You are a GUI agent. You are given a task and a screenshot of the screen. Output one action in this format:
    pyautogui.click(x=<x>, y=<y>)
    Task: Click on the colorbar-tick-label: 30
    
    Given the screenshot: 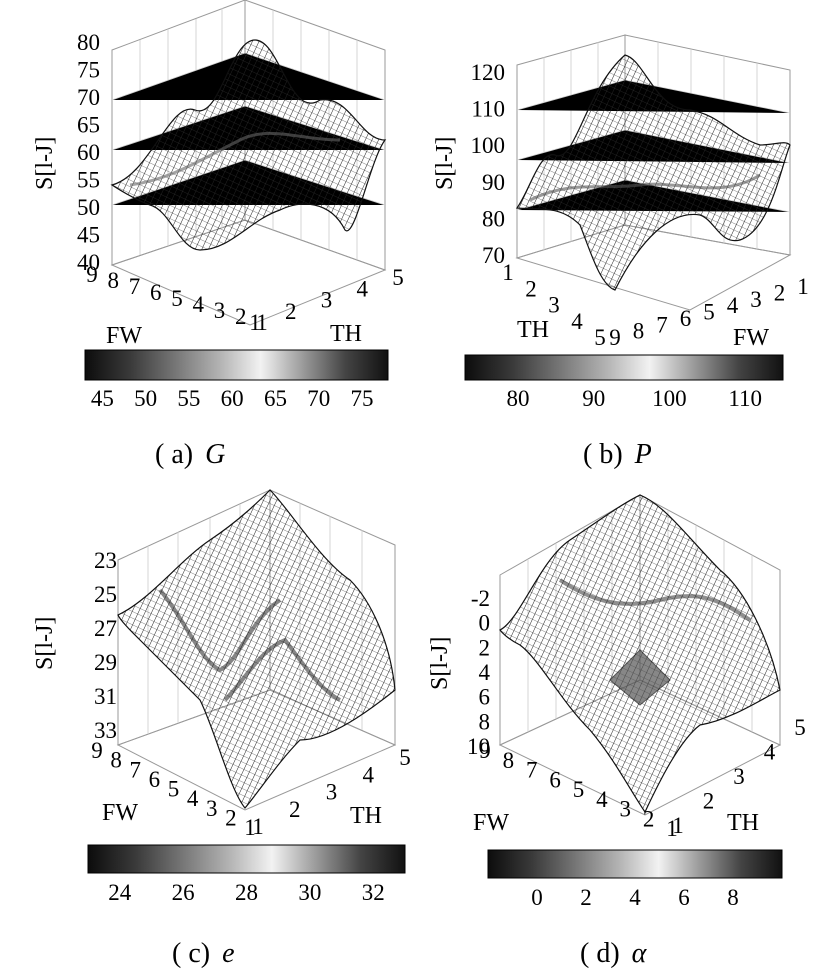 What is the action you would take?
    pyautogui.click(x=309, y=892)
    